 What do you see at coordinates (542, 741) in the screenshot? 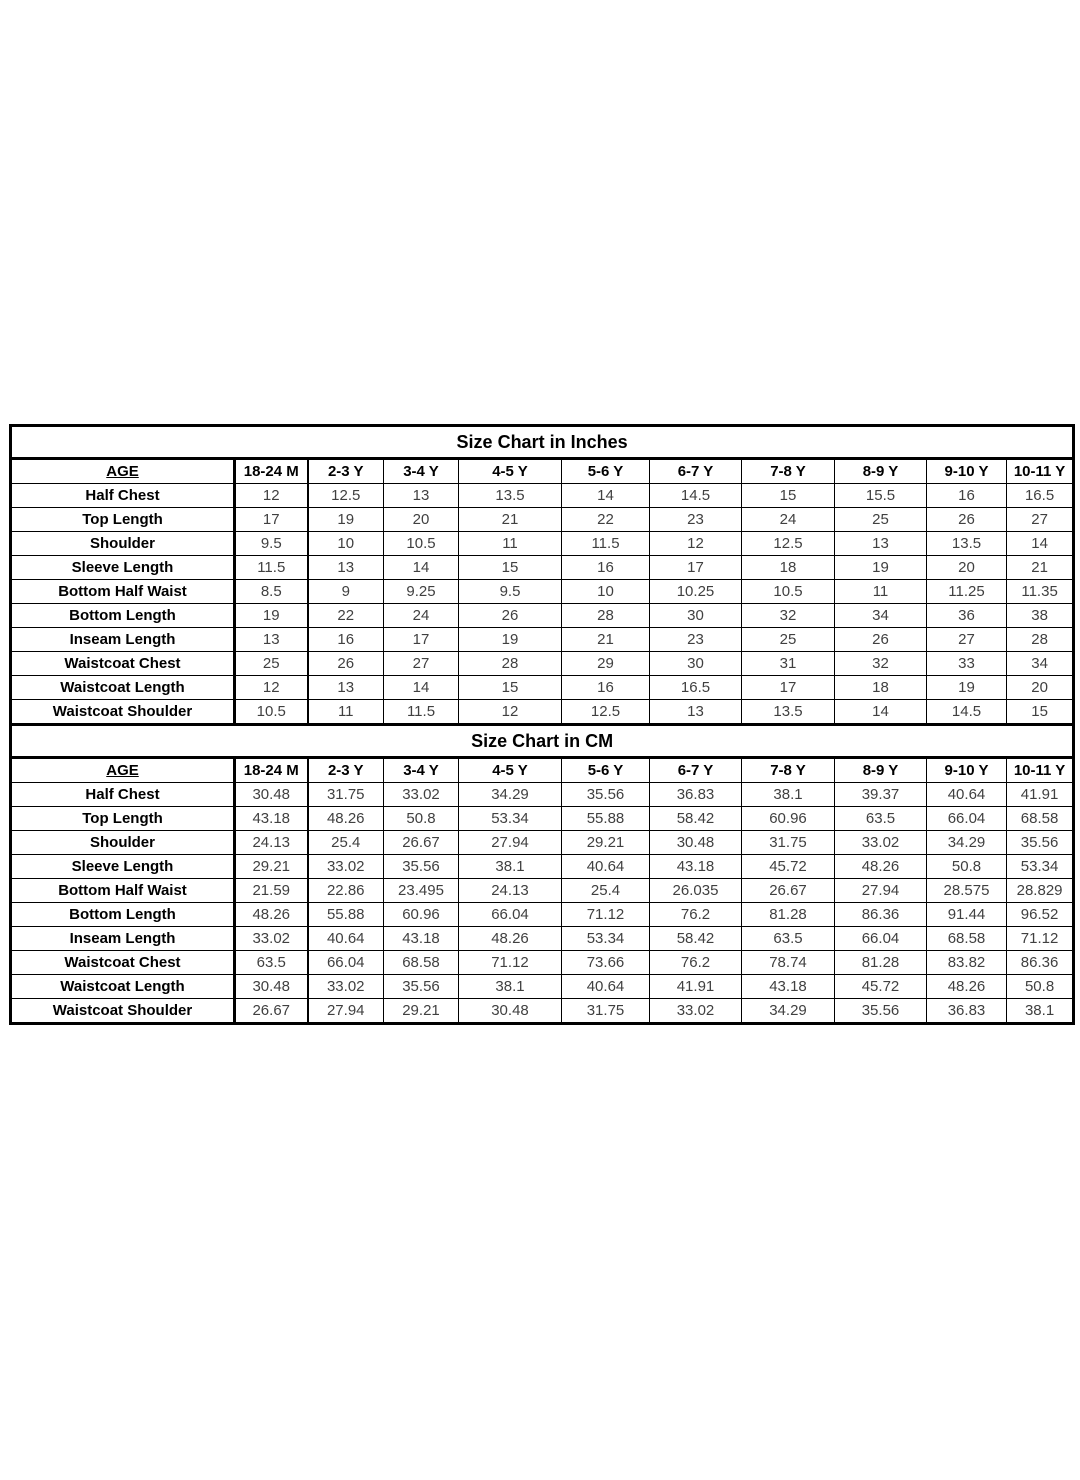
I see `table-title: Size Chart in CM` at bounding box center [542, 741].